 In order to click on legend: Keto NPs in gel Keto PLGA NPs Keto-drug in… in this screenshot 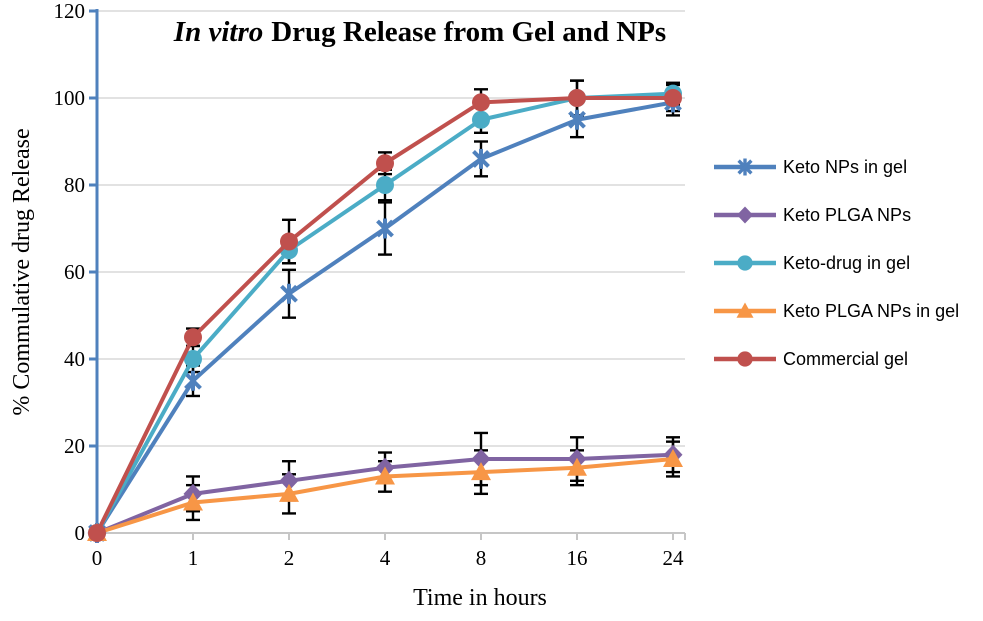, I will do `click(836, 263)`.